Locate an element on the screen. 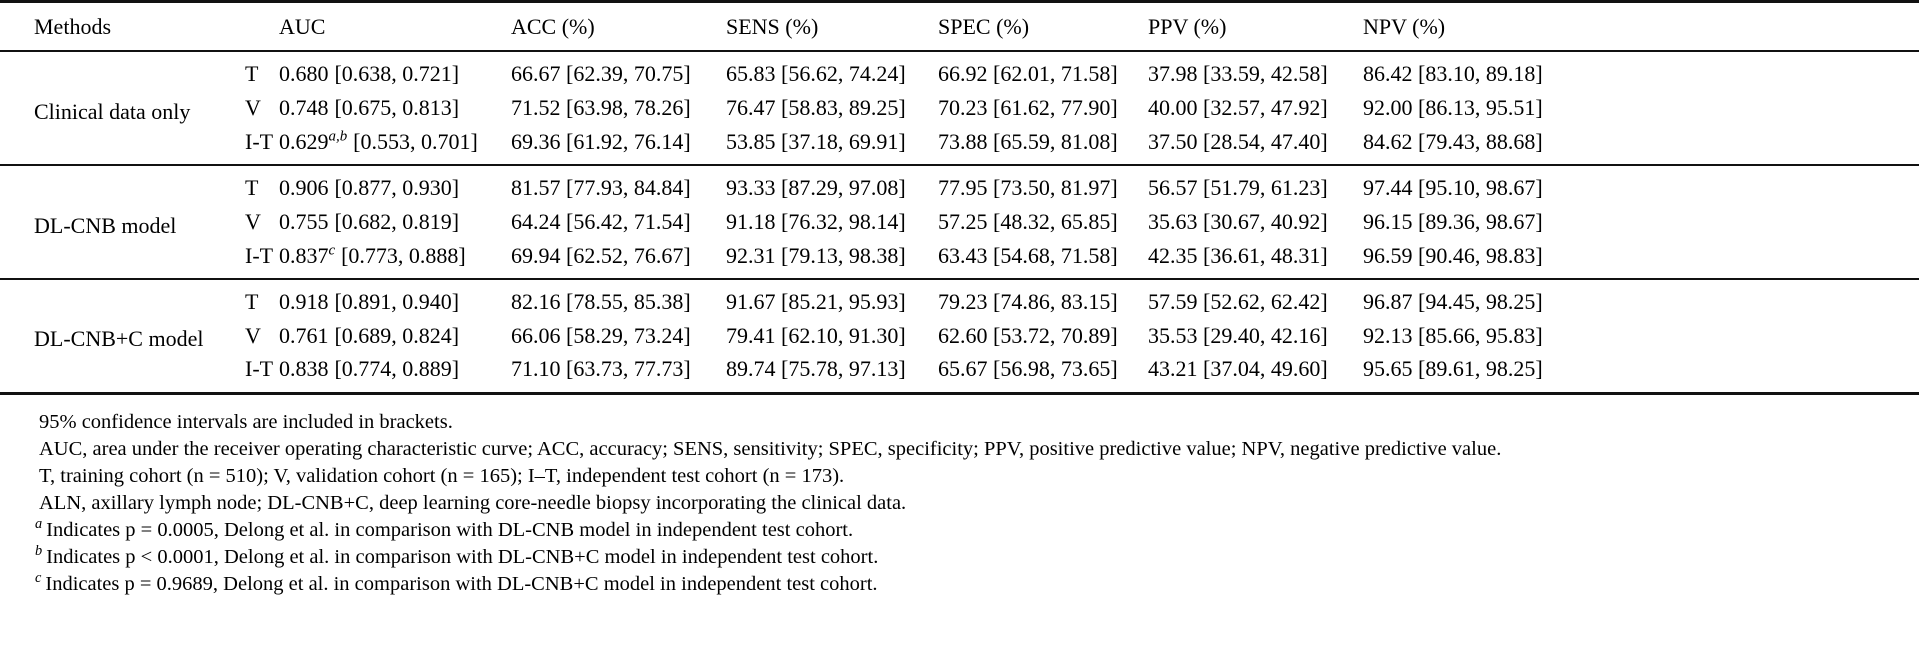 The height and width of the screenshot is (666, 1919). auc-ci: [0.638, 0.721] is located at coordinates (397, 73).